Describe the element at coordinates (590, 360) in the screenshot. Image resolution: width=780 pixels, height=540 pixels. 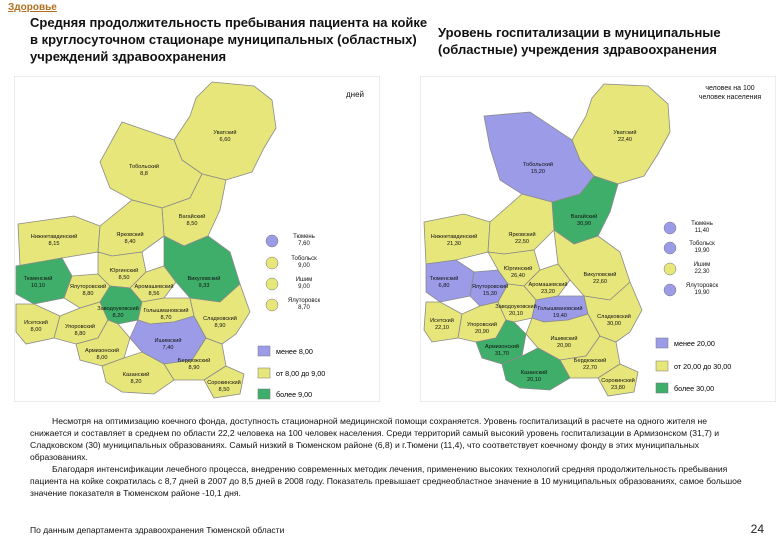
I see `right-district-name: Бердюжский` at that location.